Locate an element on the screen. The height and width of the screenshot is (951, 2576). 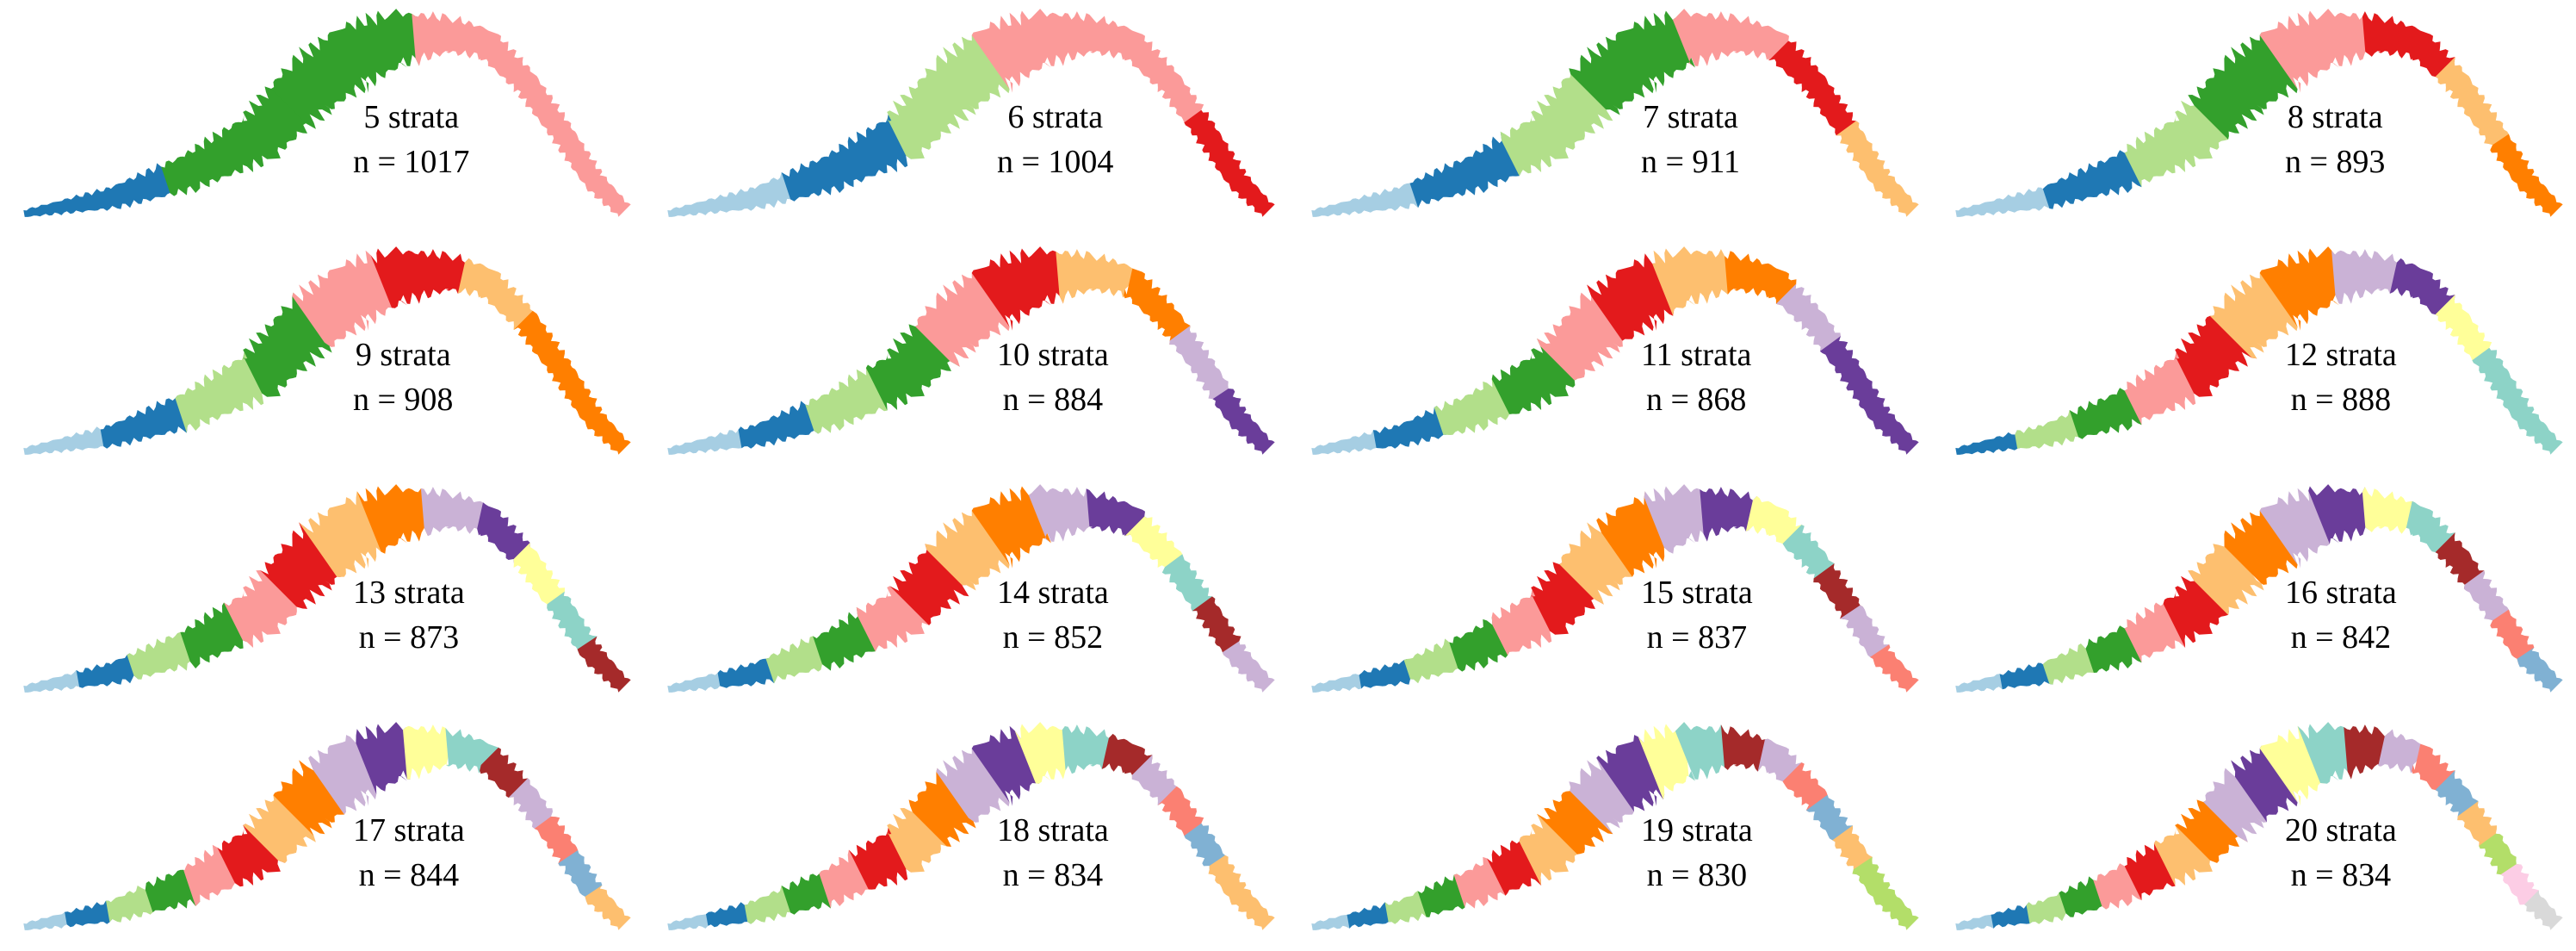
sample-size-text: n = 834 is located at coordinates (1053, 875).